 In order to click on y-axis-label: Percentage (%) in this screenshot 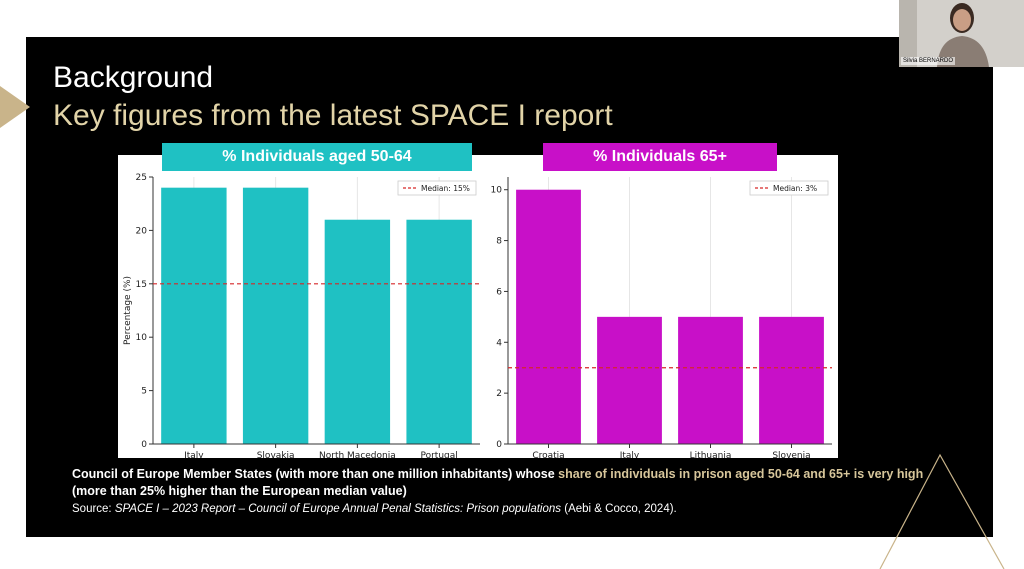, I will do `click(128, 310)`.